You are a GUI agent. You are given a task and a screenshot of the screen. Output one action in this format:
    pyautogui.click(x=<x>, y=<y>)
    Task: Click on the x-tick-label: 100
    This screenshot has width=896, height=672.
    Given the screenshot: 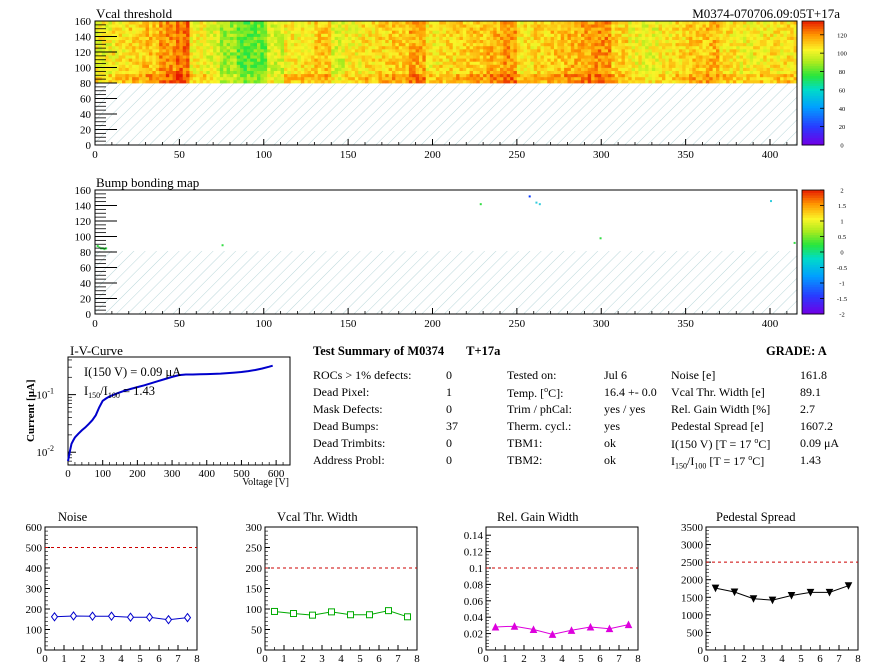 What is the action you would take?
    pyautogui.click(x=264, y=155)
    